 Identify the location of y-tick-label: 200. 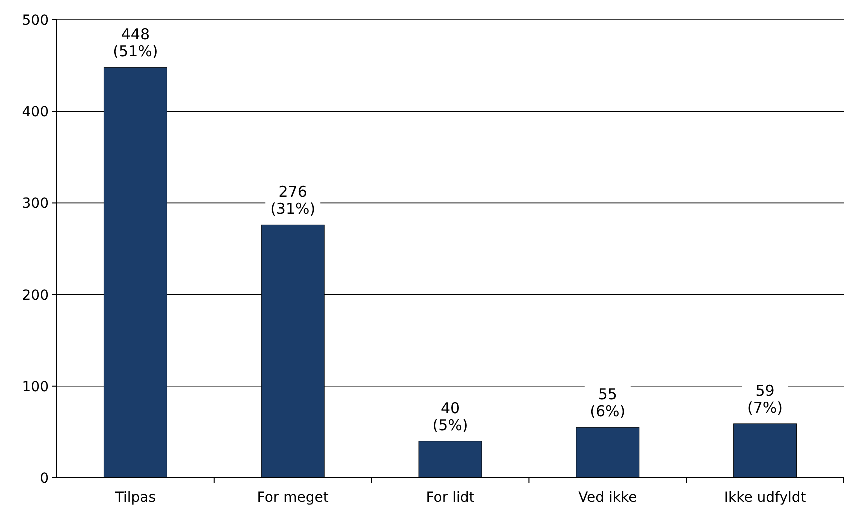
(35, 296).